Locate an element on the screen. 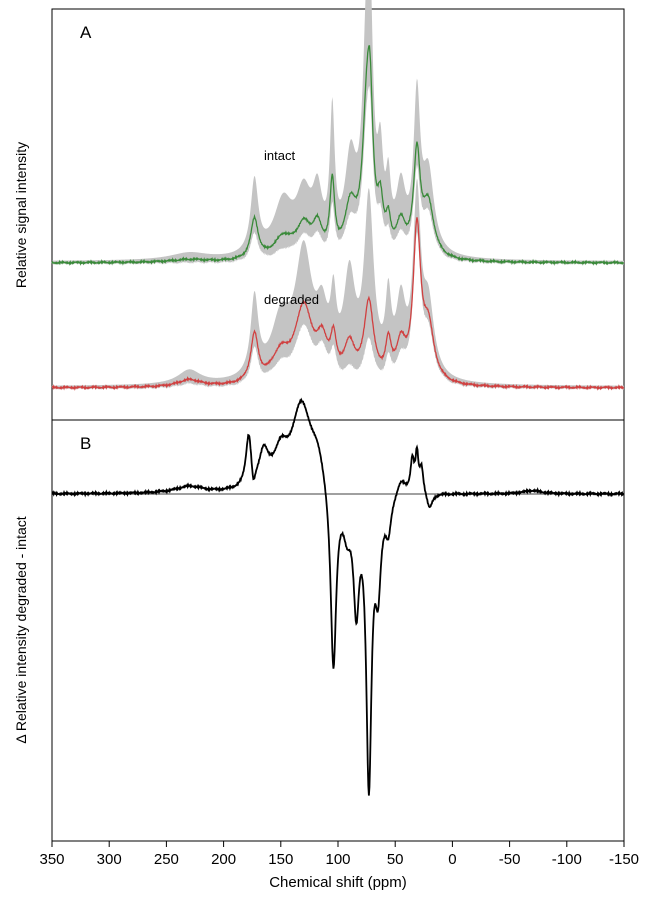  x-tick-label: 300 is located at coordinates (109, 859).